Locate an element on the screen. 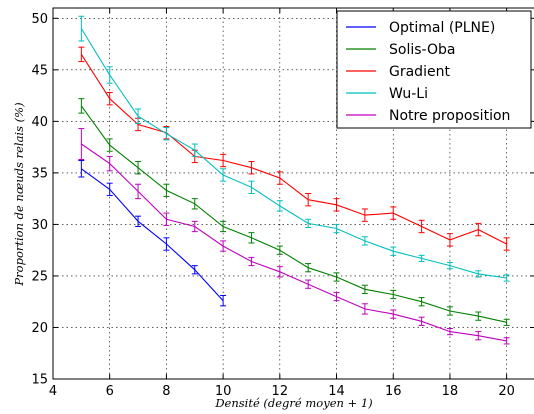 Image resolution: width=534 pixels, height=414 pixels. x-tick-label: 14 is located at coordinates (336, 391).